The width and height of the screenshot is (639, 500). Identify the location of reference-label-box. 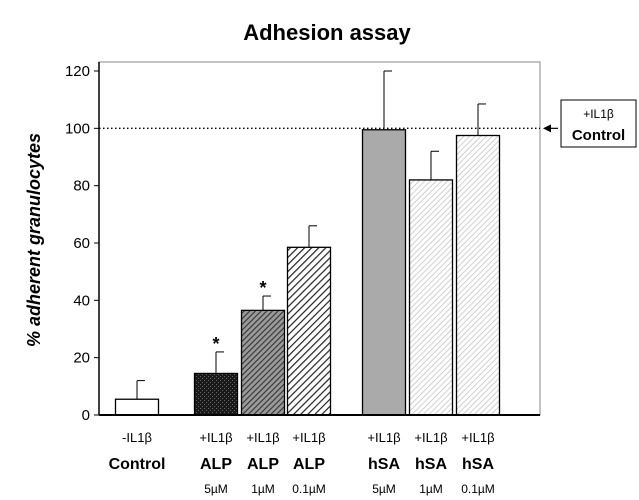
(598, 123).